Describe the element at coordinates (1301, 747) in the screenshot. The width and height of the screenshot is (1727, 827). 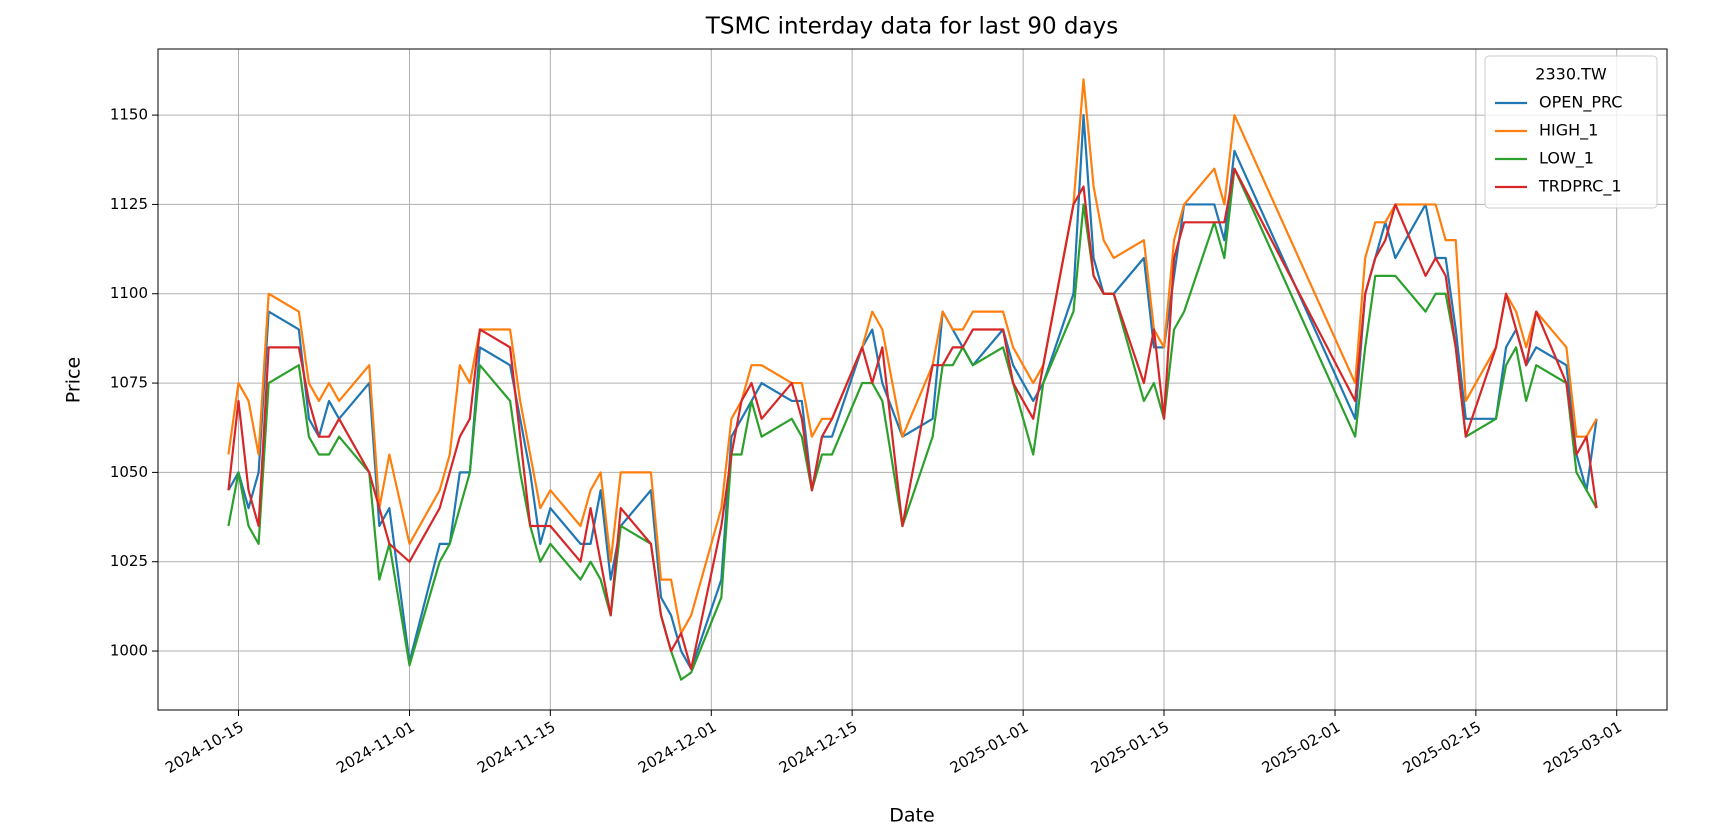
I see `x-tick-label: 2025-02-01` at that location.